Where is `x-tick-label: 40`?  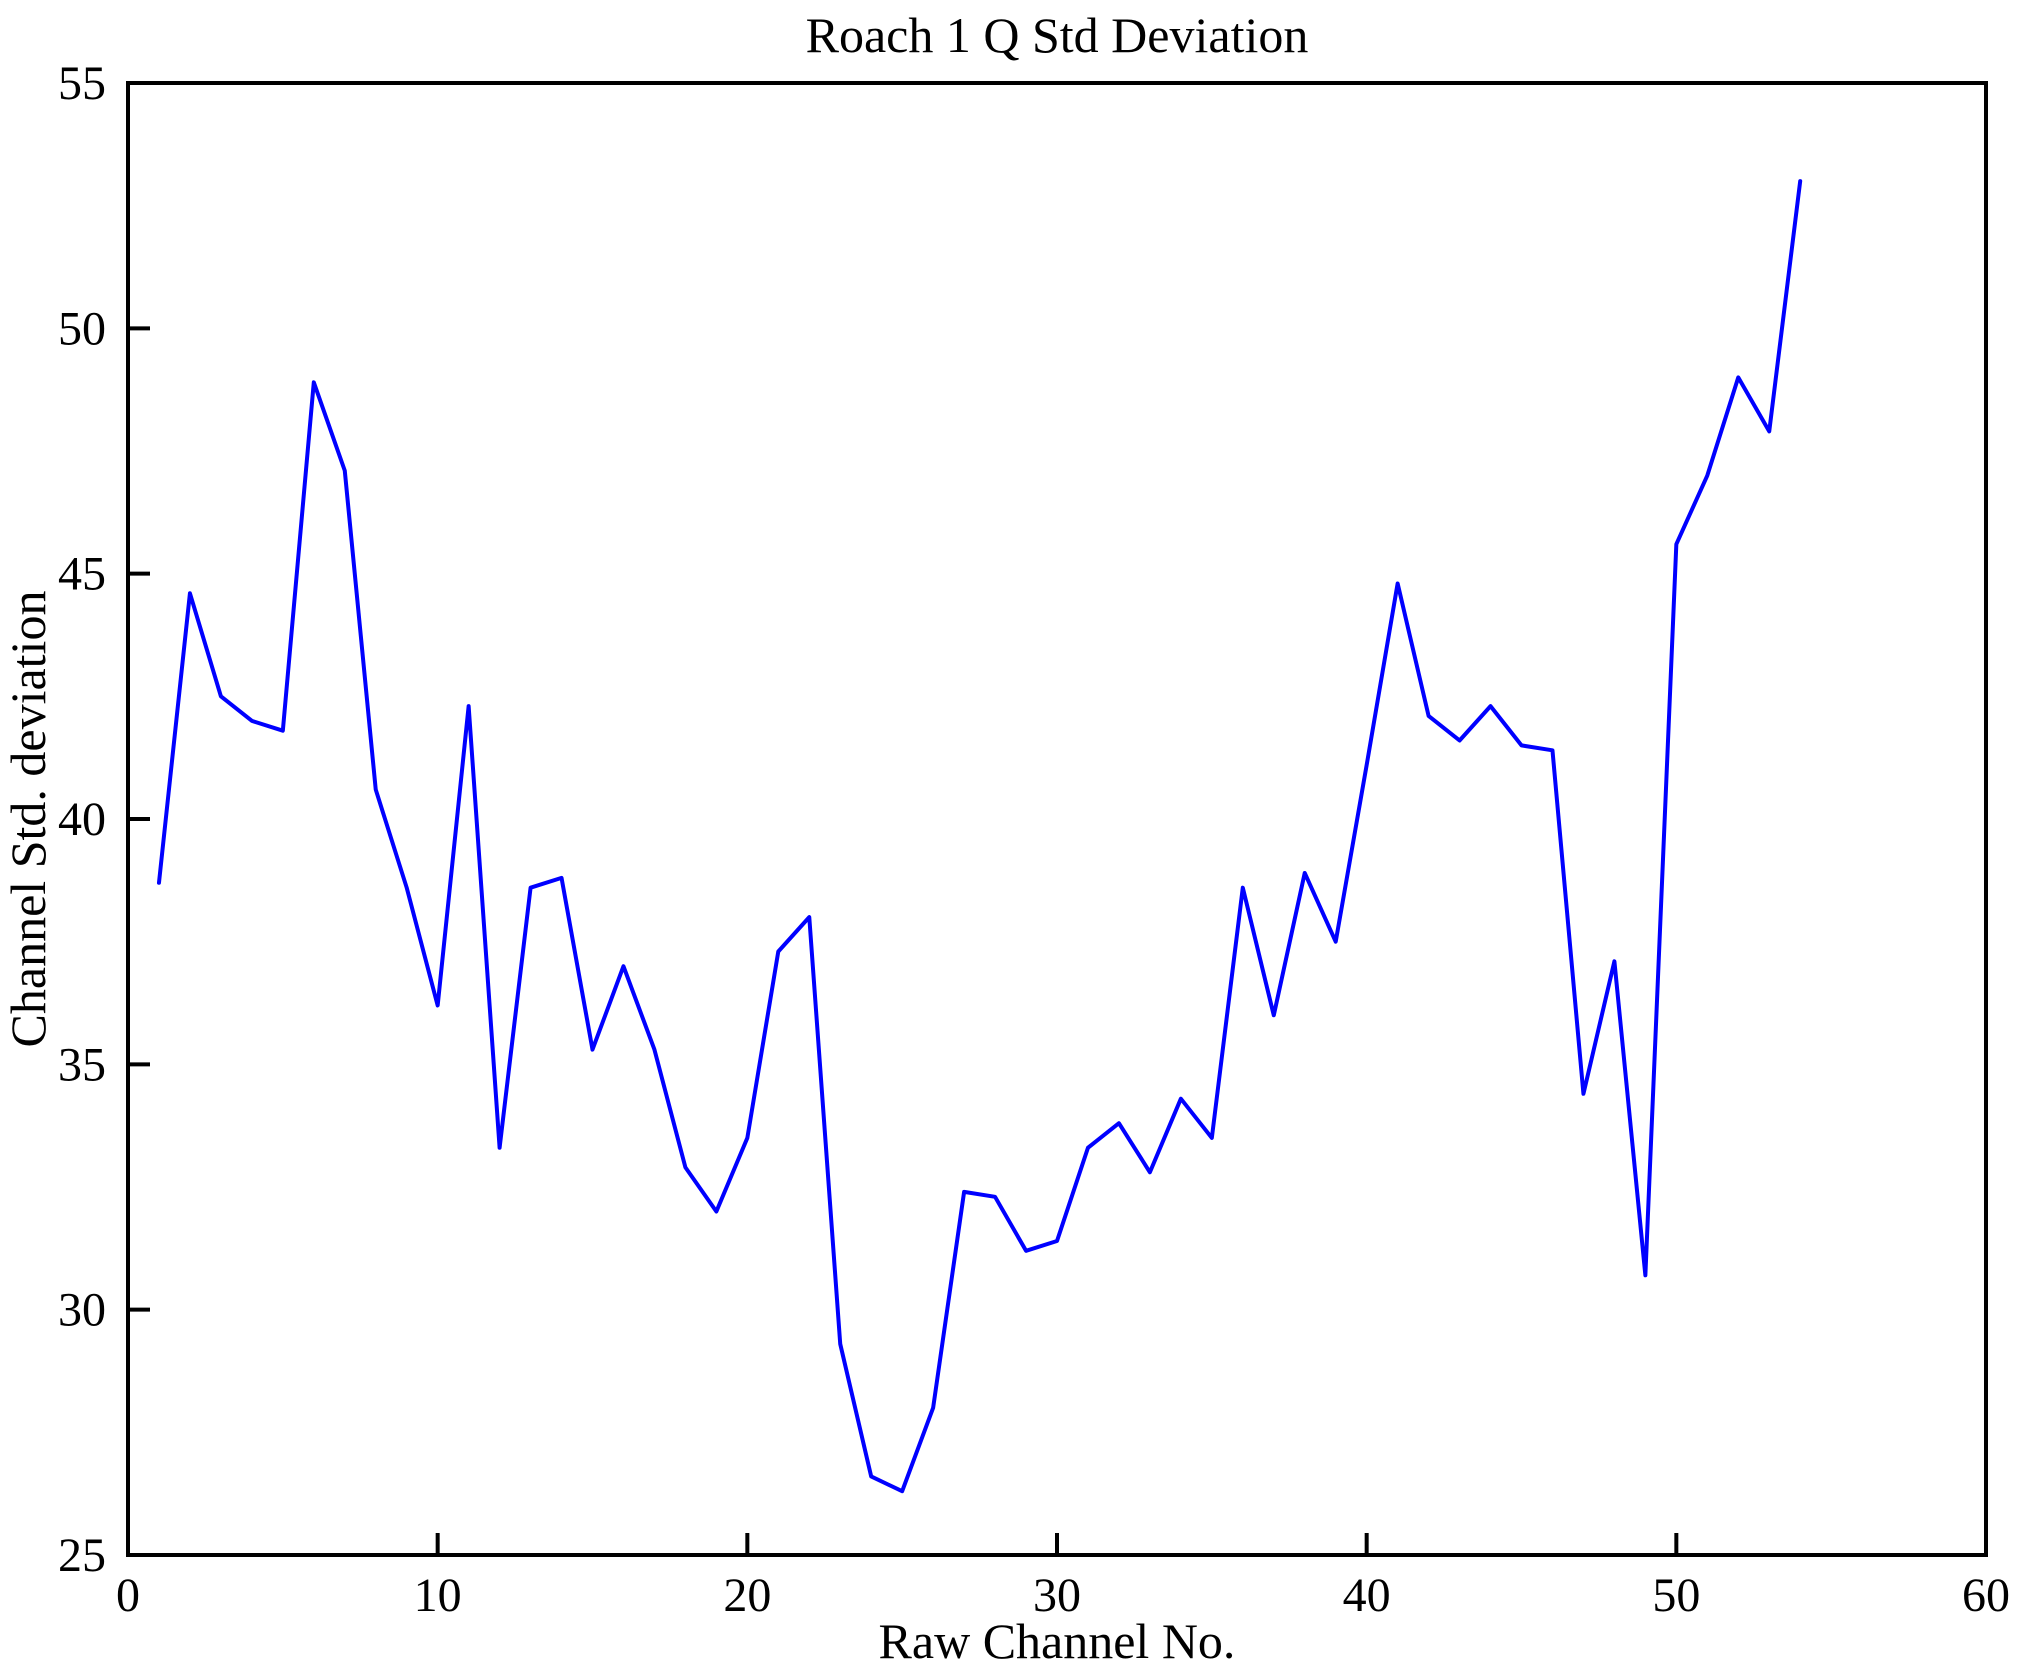
x-tick-label: 40 is located at coordinates (1367, 1595).